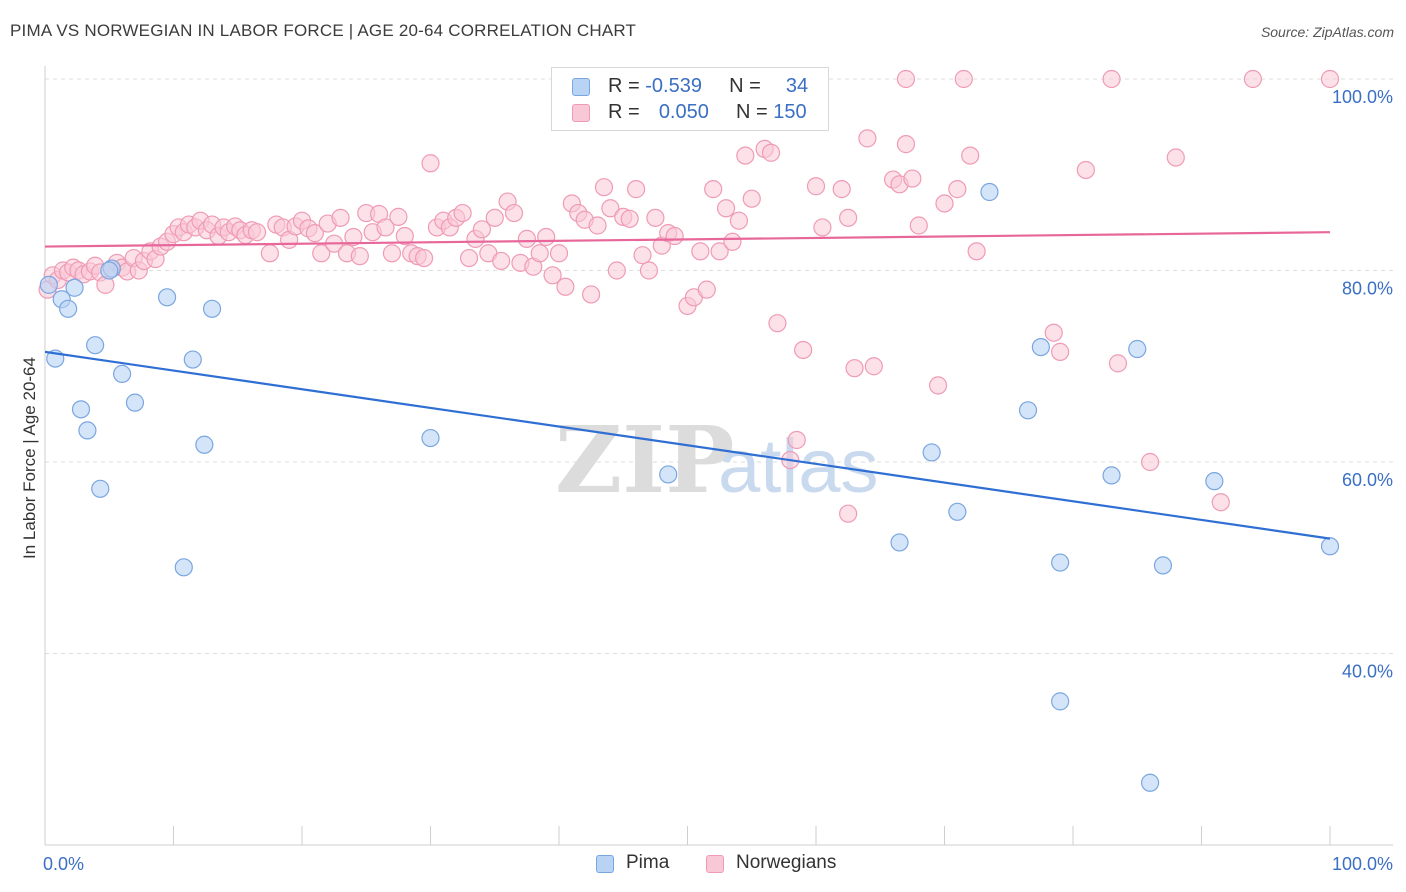  What do you see at coordinates (1367, 672) in the screenshot?
I see `y-tick-label: 40.0%` at bounding box center [1367, 672].